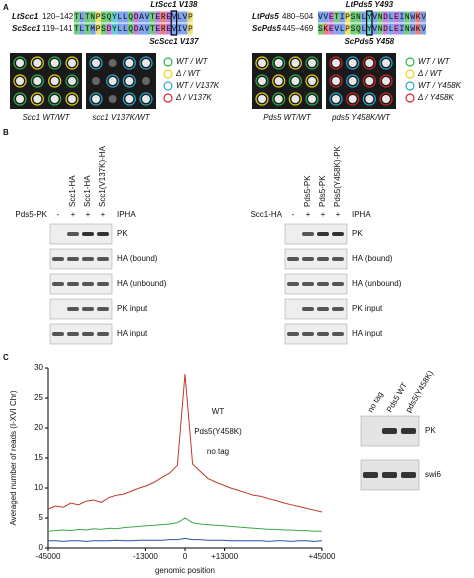 The width and height of the screenshot is (474, 578). What do you see at coordinates (367, 308) in the screenshot?
I see `blot-label: PK input` at bounding box center [367, 308].